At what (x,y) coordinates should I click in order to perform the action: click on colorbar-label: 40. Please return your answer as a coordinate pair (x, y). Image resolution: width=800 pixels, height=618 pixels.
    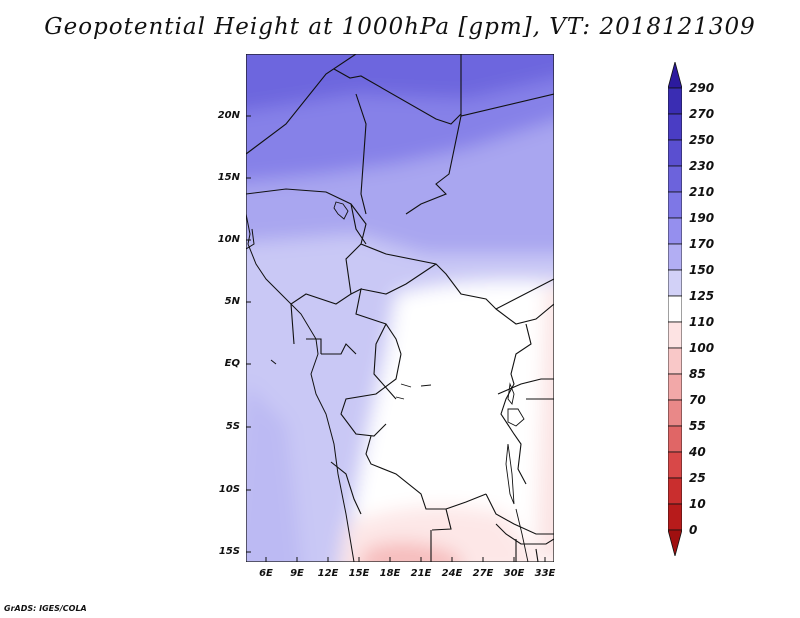
    Looking at the image, I should click on (697, 452).